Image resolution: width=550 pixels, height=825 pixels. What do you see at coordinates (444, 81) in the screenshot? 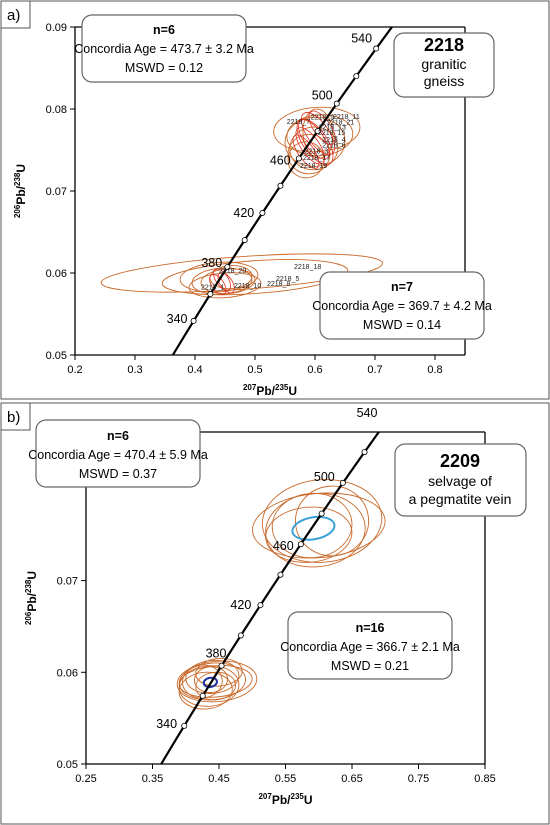
I see `sample-desc-line2: gneiss` at bounding box center [444, 81].